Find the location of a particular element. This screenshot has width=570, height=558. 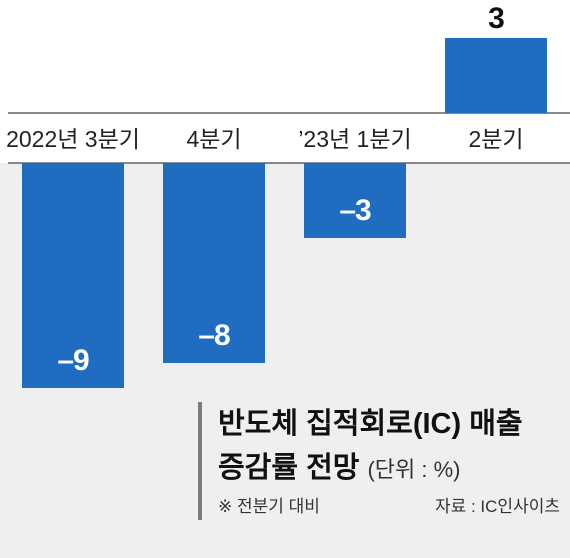

data-label: –8 is located at coordinates (214, 335).